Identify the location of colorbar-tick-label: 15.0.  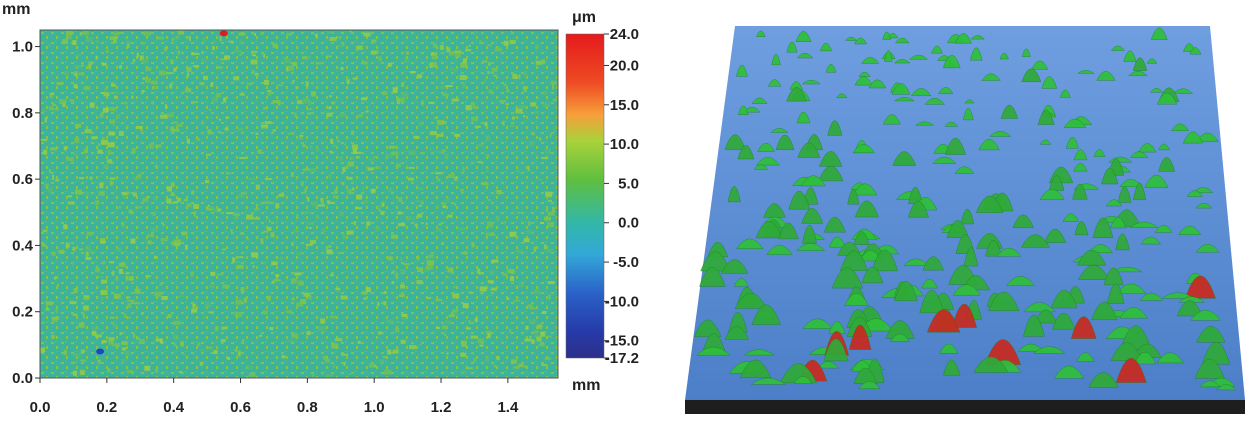
(624, 105).